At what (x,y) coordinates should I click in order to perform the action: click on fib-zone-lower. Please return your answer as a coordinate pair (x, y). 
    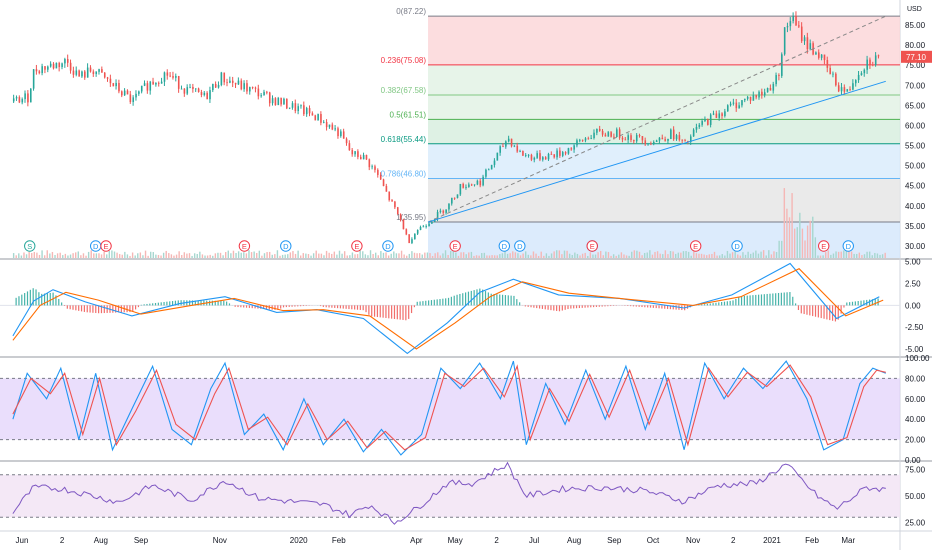
    Looking at the image, I should click on (664, 240).